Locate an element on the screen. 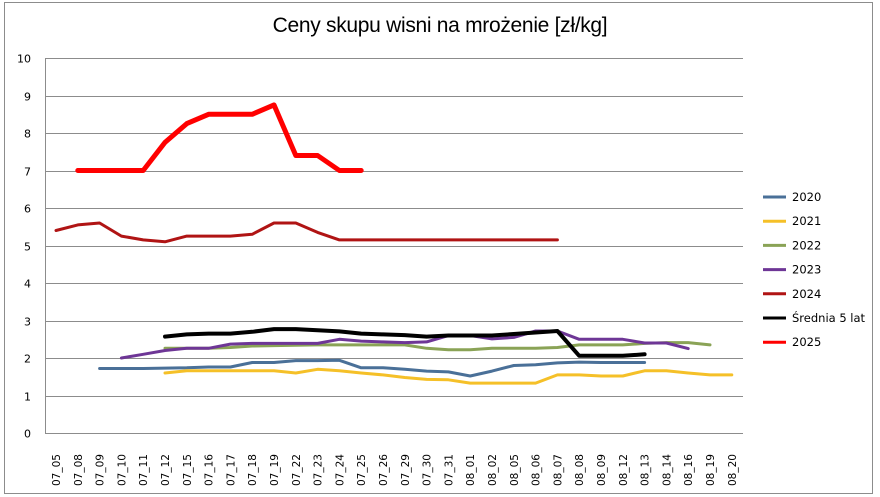  y-tick-label: 5 is located at coordinates (27, 247).